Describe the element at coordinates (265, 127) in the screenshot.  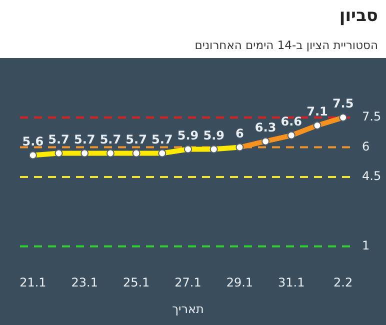
I see `data-label: 6.3` at that location.